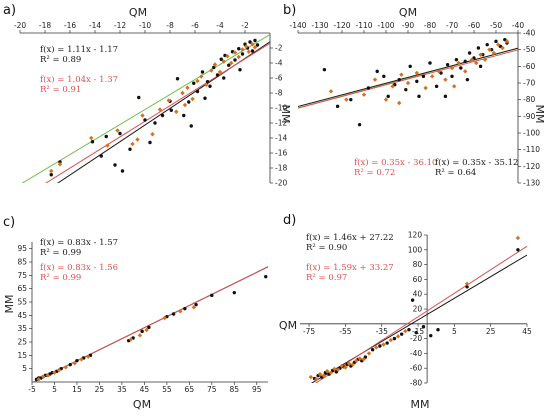 This screenshot has width=550, height=419. I want to click on fit-equation: f(x) = 0.35x - 35.12, so click(476, 162).